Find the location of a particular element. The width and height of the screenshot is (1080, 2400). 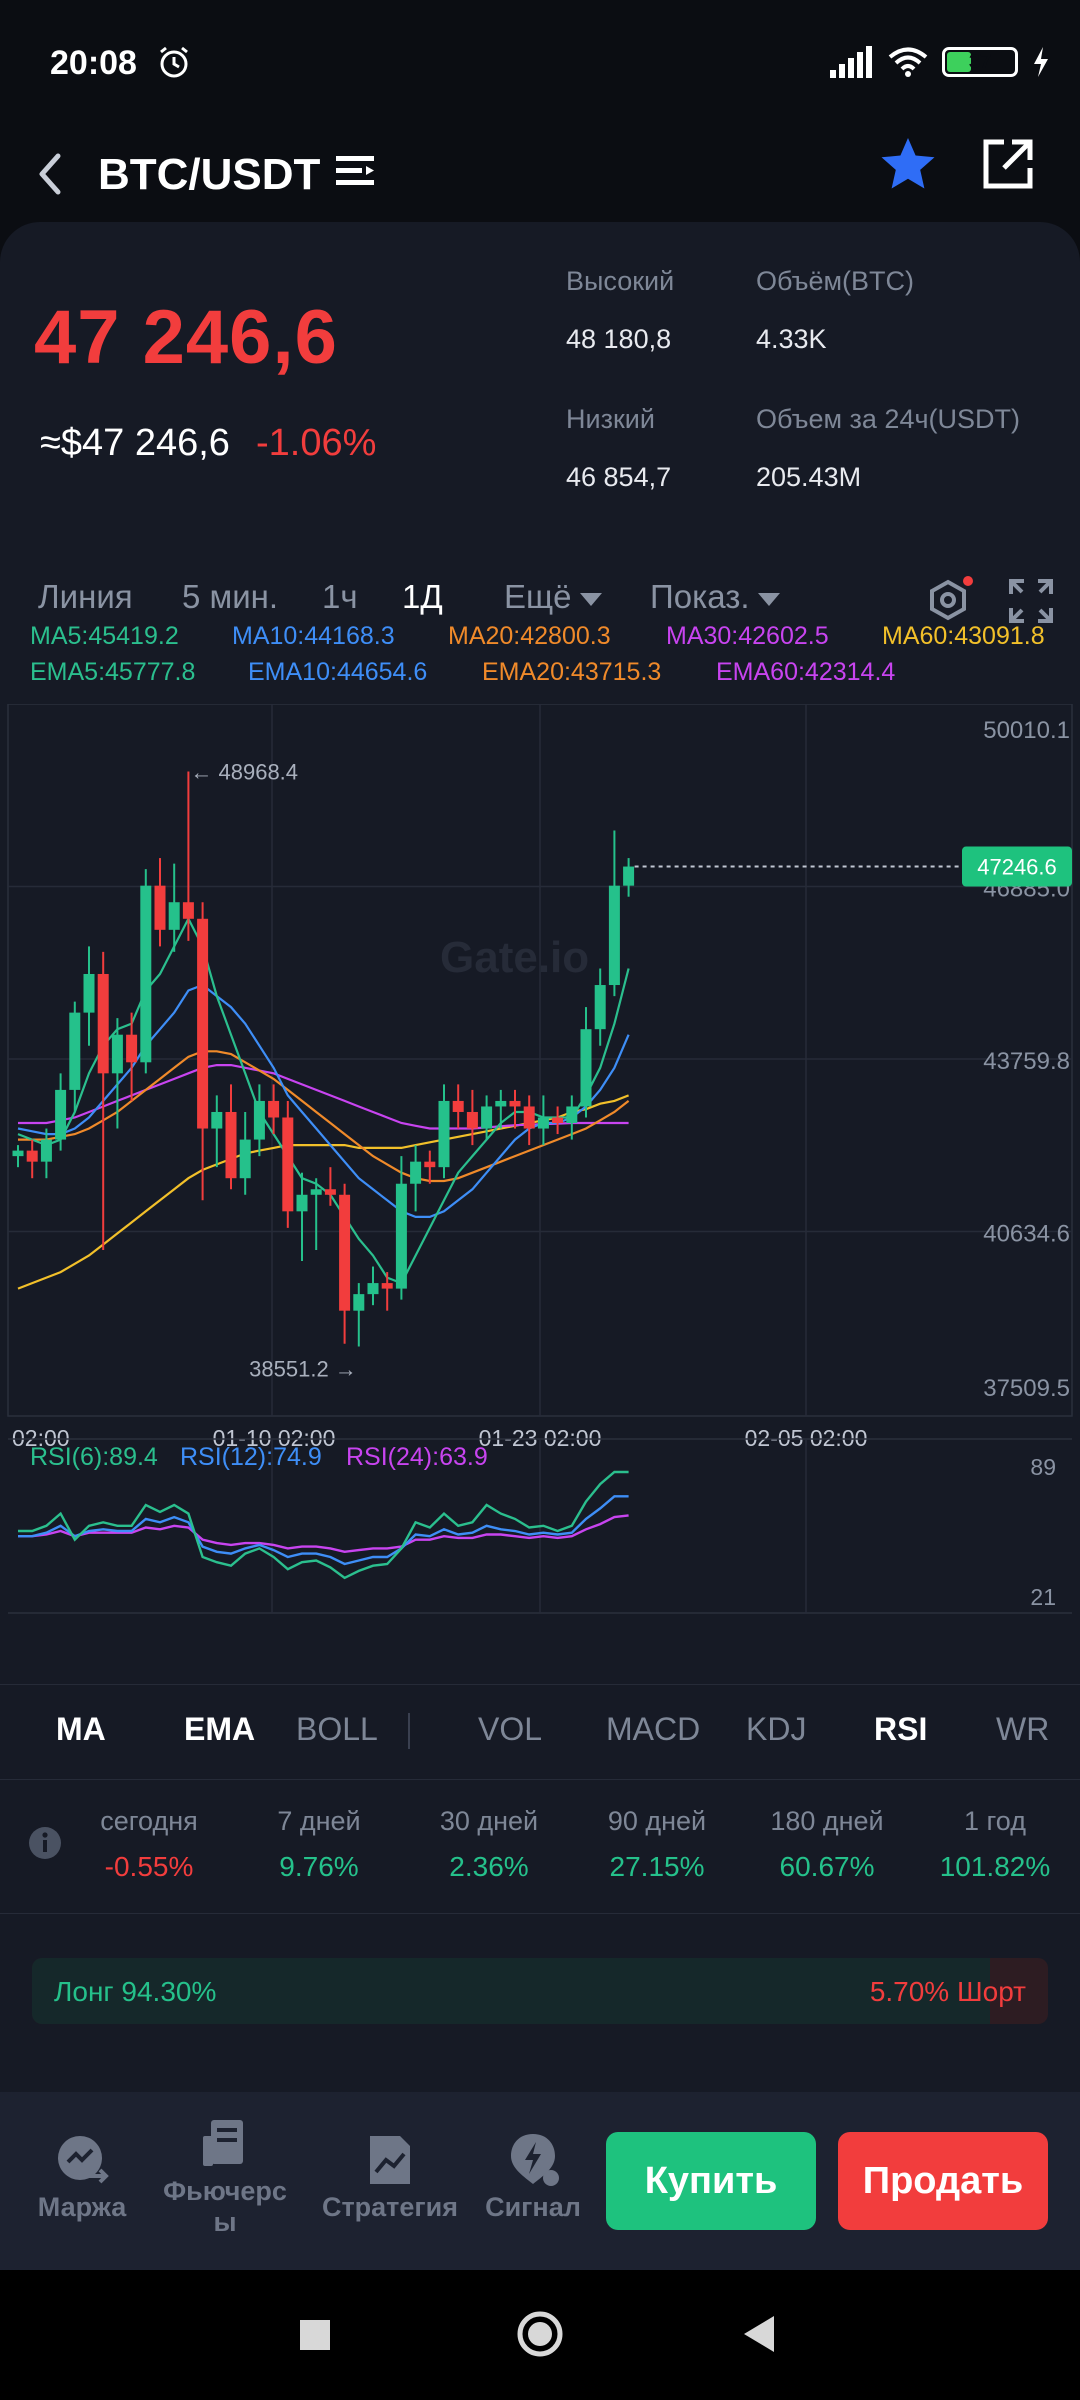

y-tick-label: 43759.8 is located at coordinates (1026, 1061).